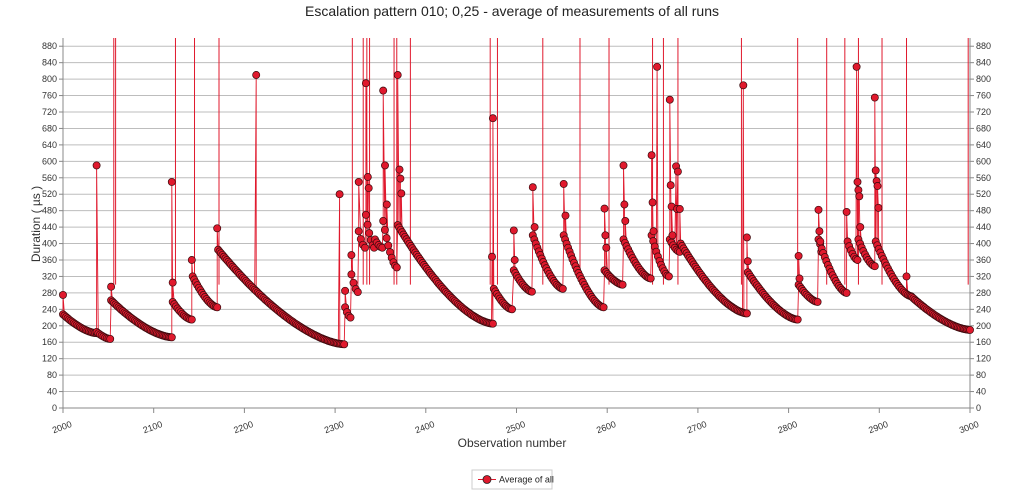  What do you see at coordinates (49, 276) in the screenshot?
I see `y-tick-label: 320` at bounding box center [49, 276].